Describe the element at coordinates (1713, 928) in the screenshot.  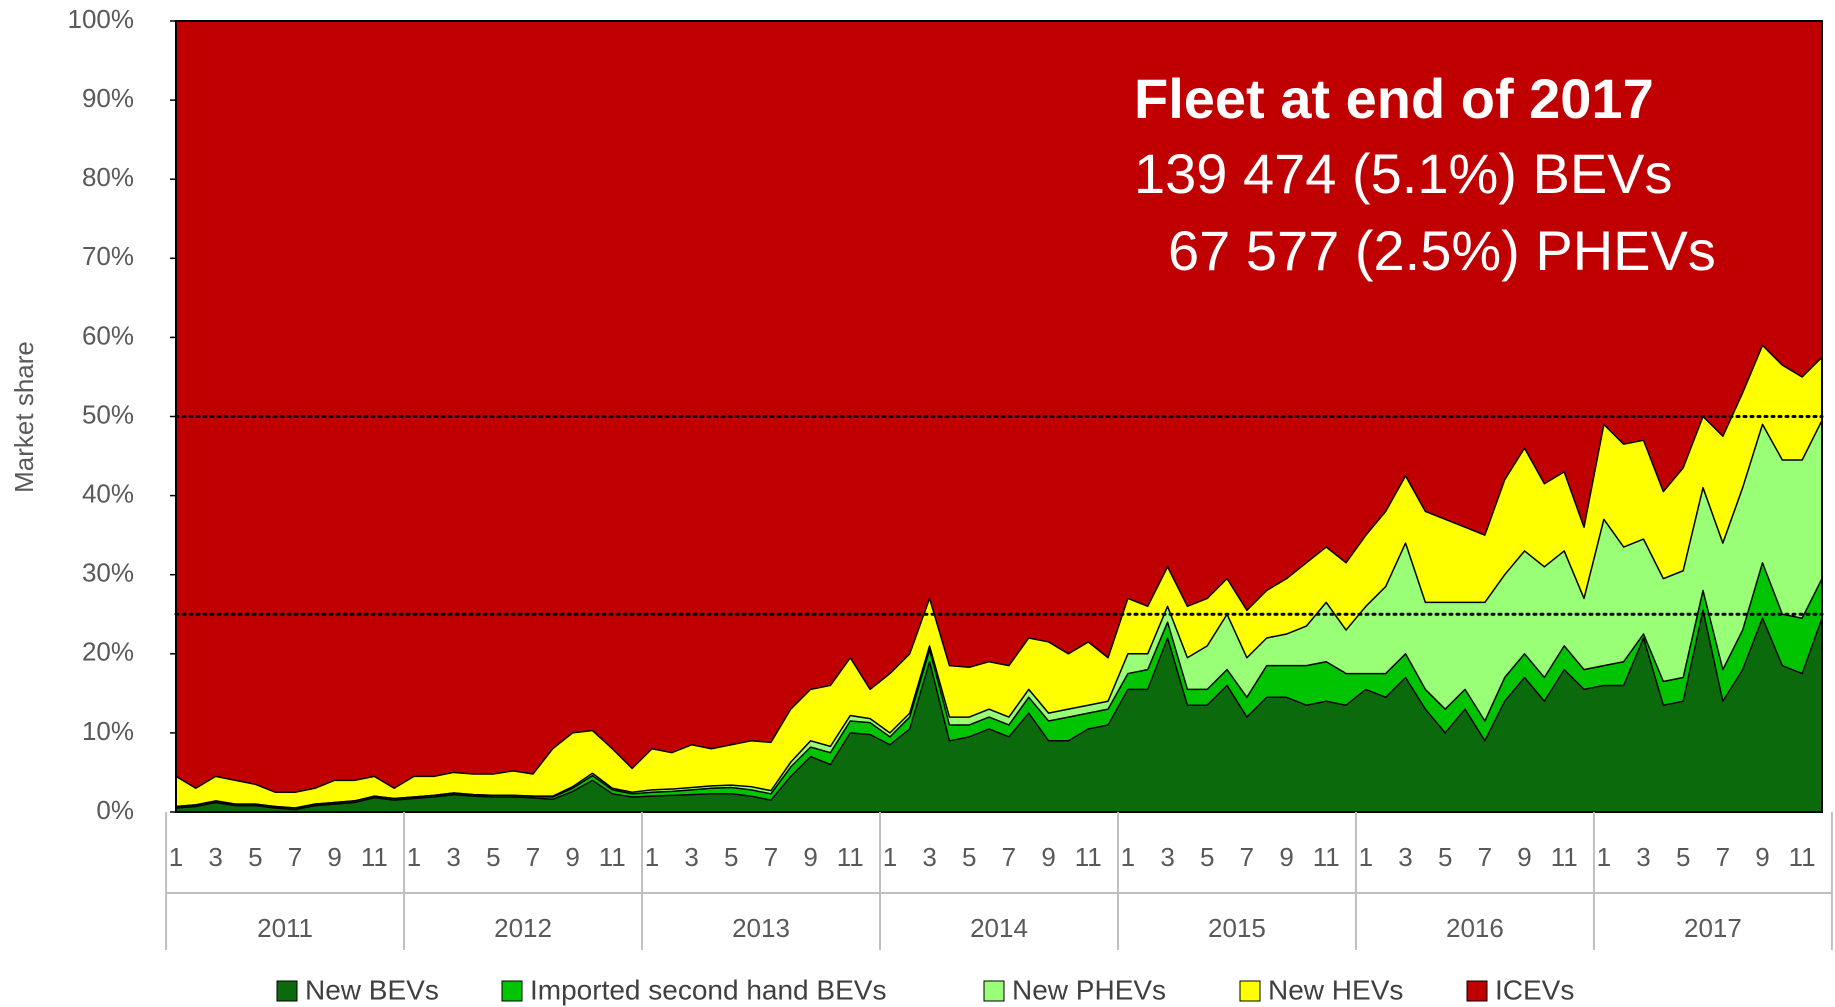
I see `x-group-label: 2017` at that location.